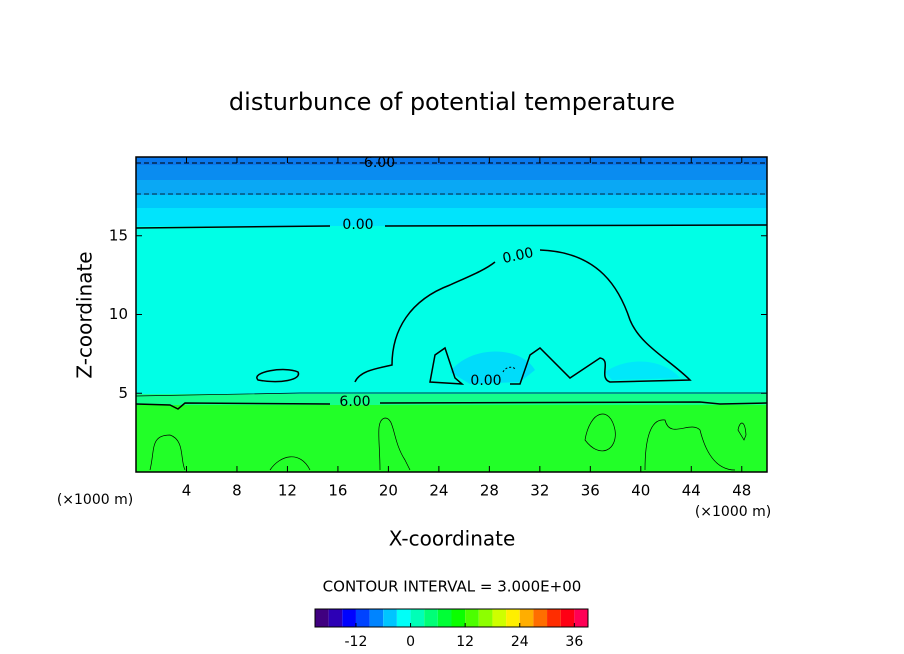  Describe the element at coordinates (452, 102) in the screenshot. I see `chart-title: disturbunce of potential temperature` at that location.